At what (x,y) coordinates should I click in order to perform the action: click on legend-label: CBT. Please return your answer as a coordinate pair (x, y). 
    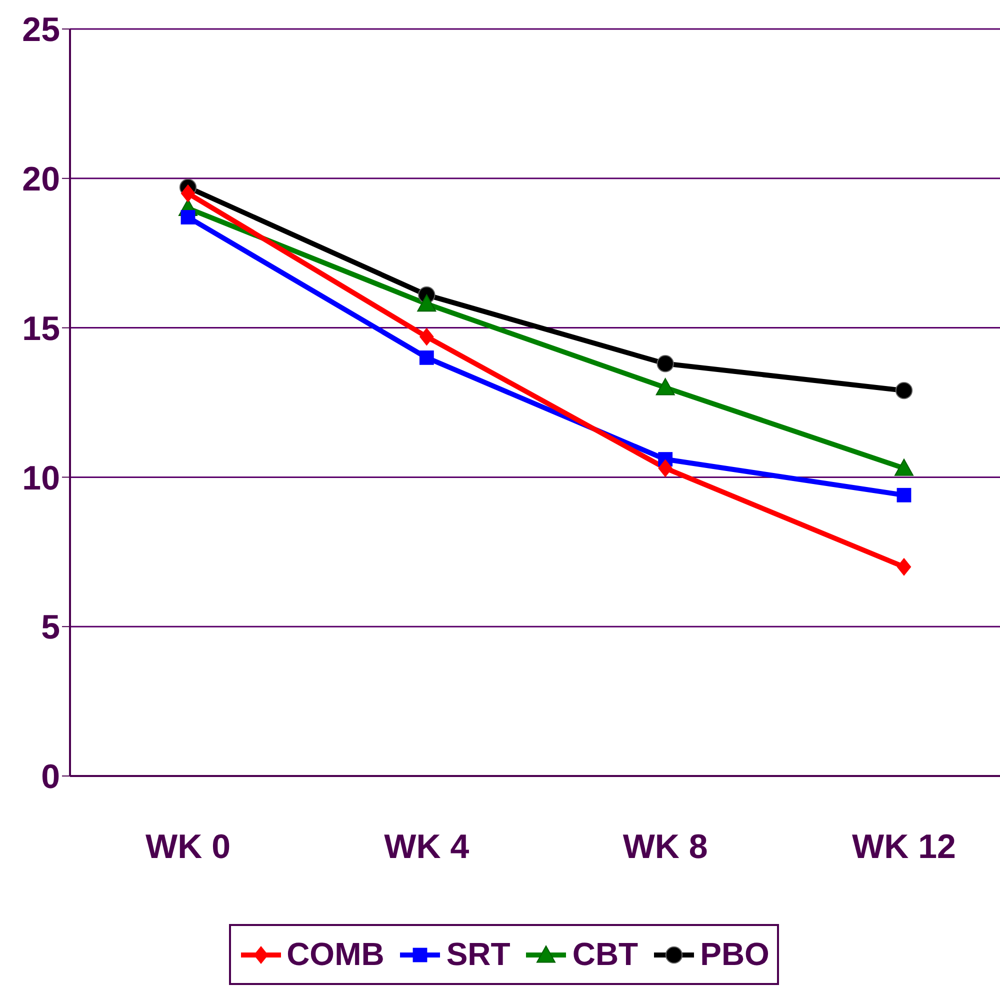
    Looking at the image, I should click on (605, 954).